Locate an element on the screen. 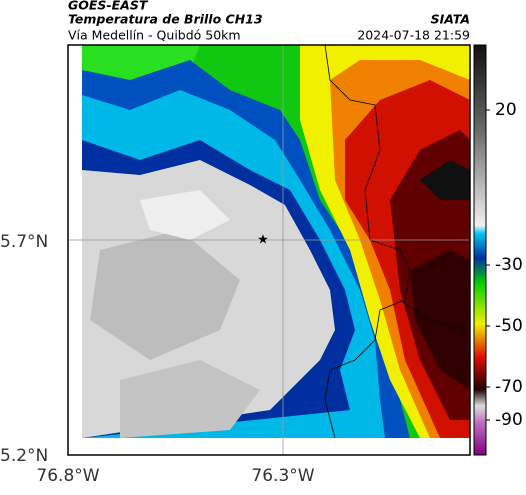 Image resolution: width=526 pixels, height=495 pixels. colorbar-label: -50 is located at coordinates (509, 326).